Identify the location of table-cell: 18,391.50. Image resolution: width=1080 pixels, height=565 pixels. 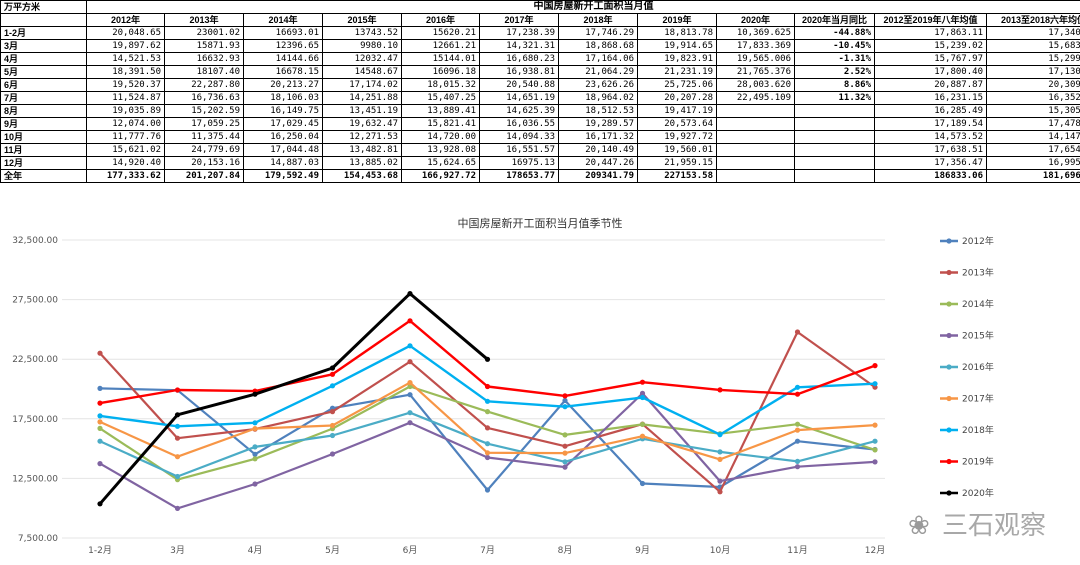
(125, 72).